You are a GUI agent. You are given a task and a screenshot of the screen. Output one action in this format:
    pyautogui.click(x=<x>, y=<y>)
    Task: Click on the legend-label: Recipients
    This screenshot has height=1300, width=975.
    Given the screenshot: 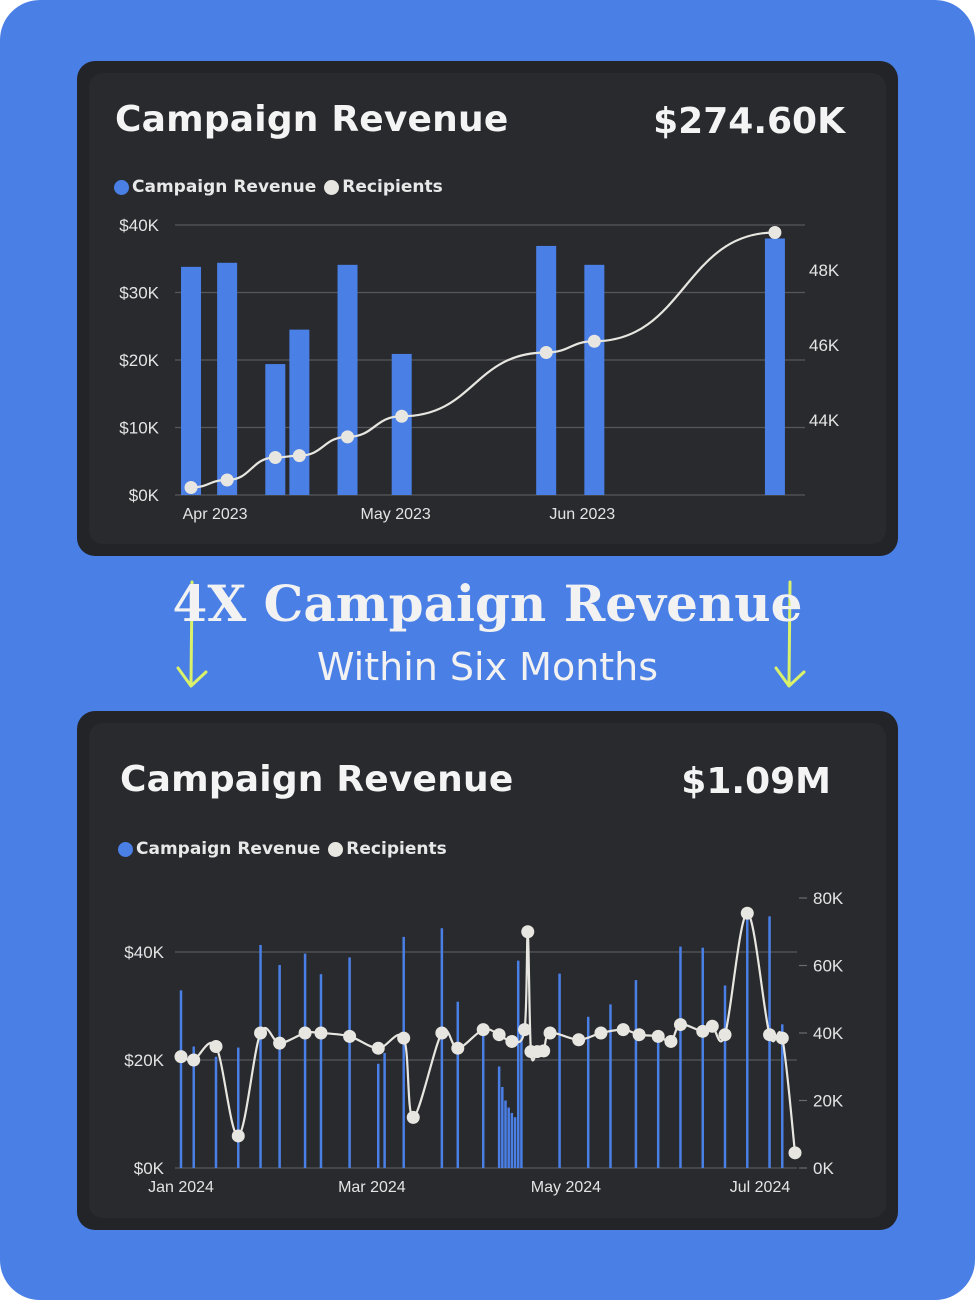 What is the action you would take?
    pyautogui.click(x=392, y=187)
    